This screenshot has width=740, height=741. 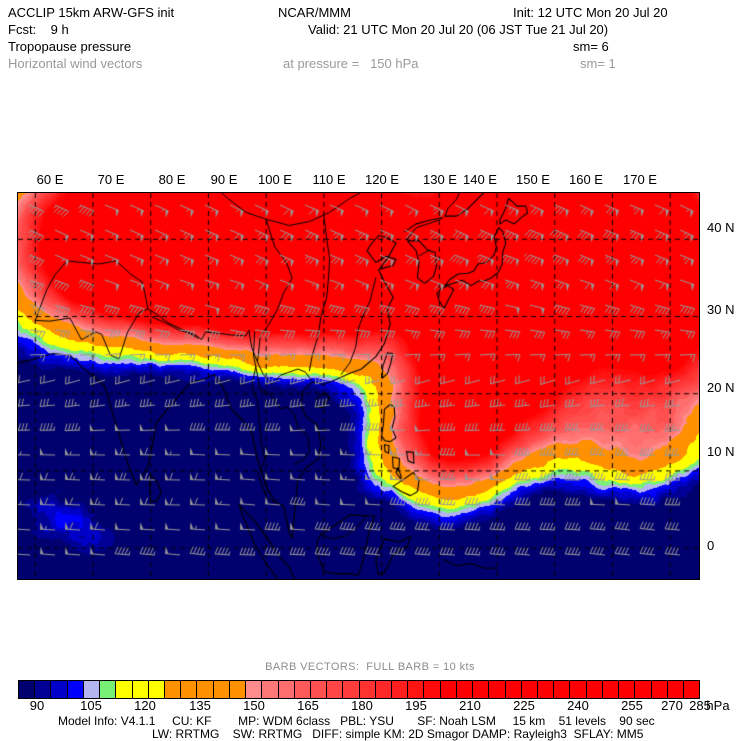 I want to click on lat-tick-20-N: 20 N, so click(x=721, y=387).